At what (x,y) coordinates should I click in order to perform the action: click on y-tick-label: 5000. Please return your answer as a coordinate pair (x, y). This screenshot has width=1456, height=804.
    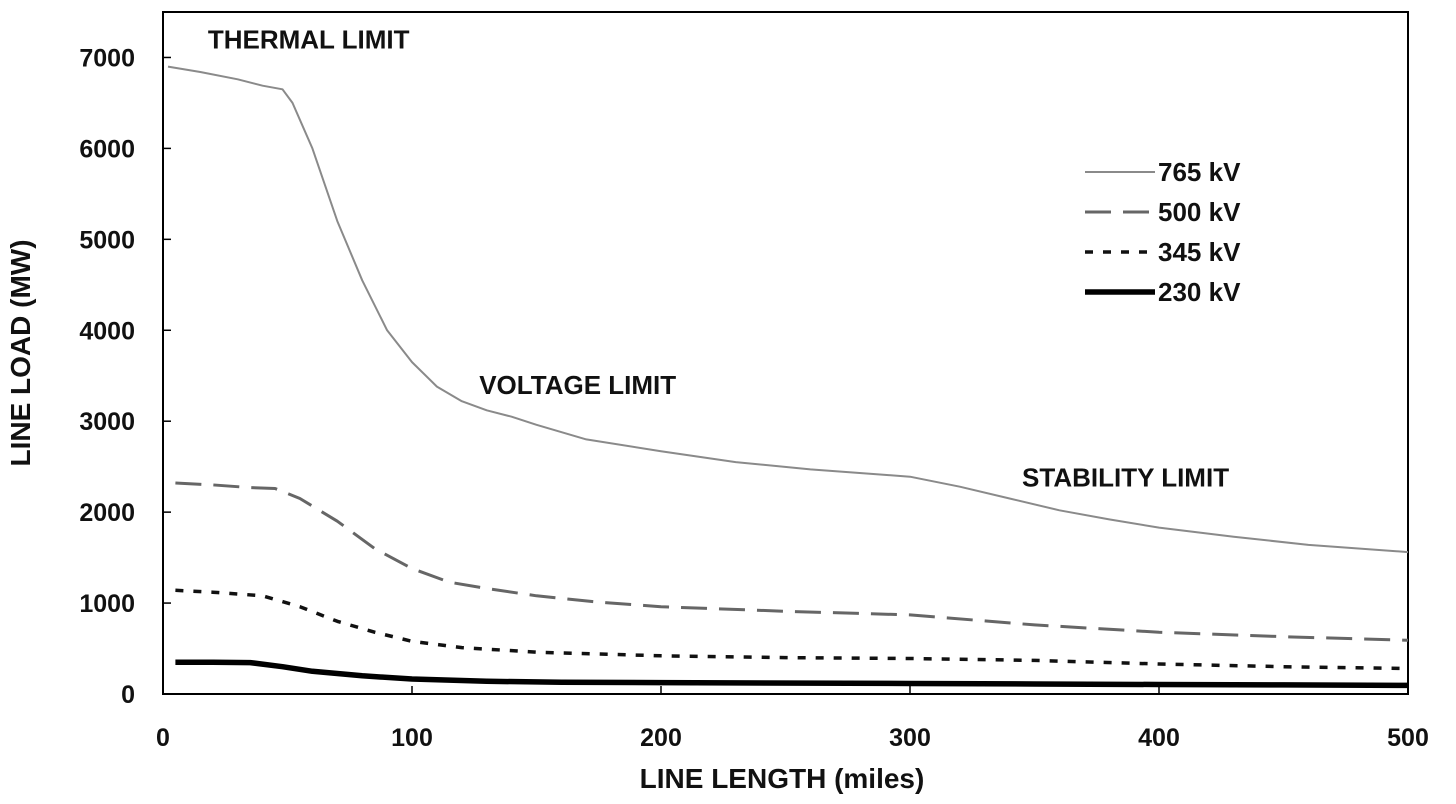
    Looking at the image, I should click on (107, 240).